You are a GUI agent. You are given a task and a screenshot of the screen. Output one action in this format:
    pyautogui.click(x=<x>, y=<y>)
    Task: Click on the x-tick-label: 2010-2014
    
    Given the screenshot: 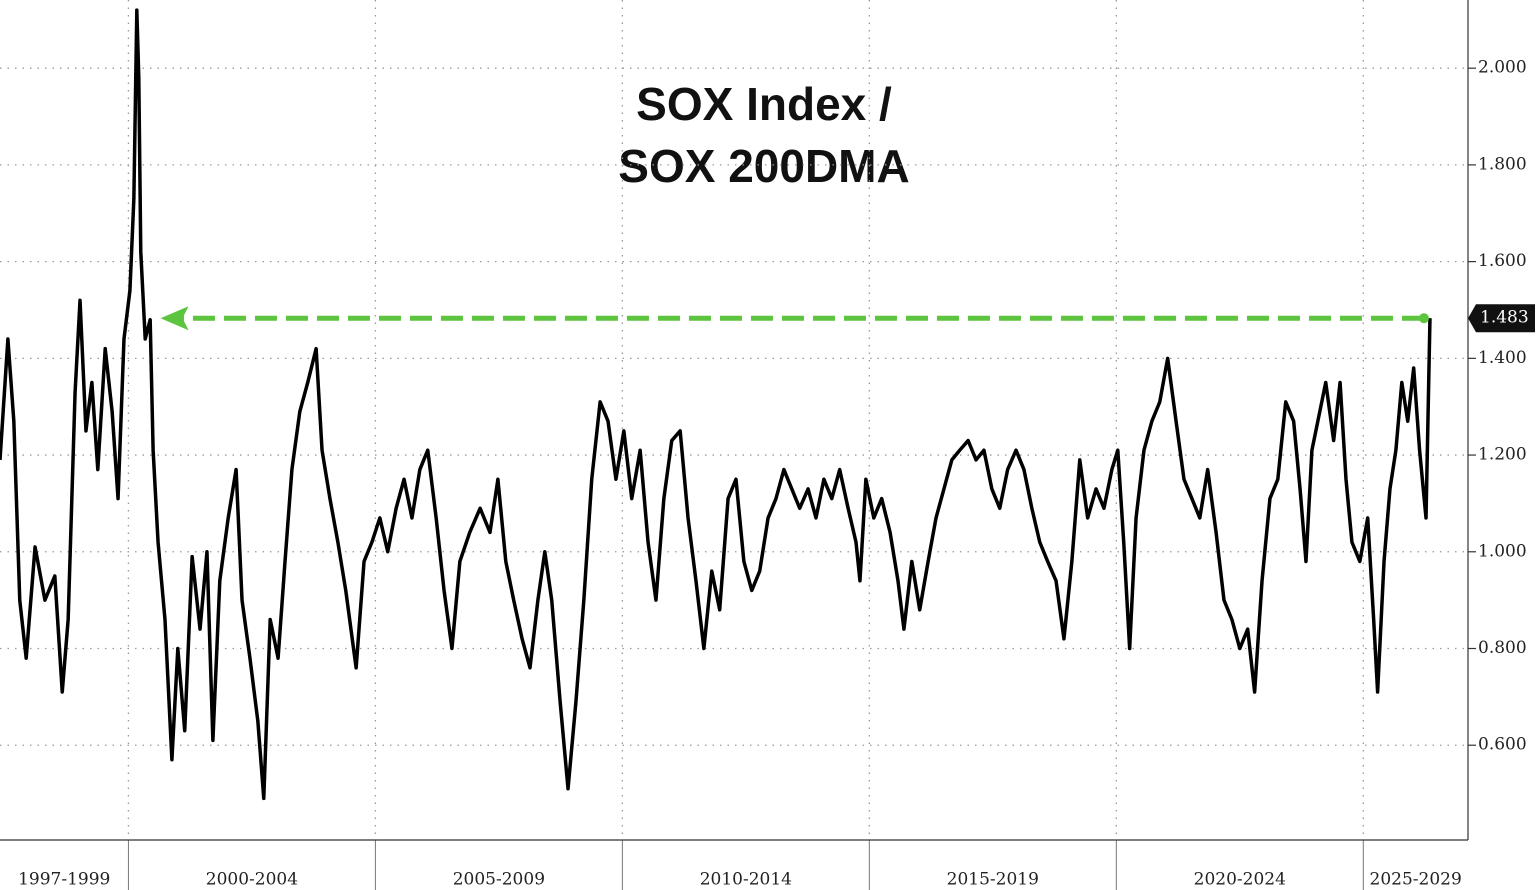 What is the action you would take?
    pyautogui.click(x=746, y=880)
    